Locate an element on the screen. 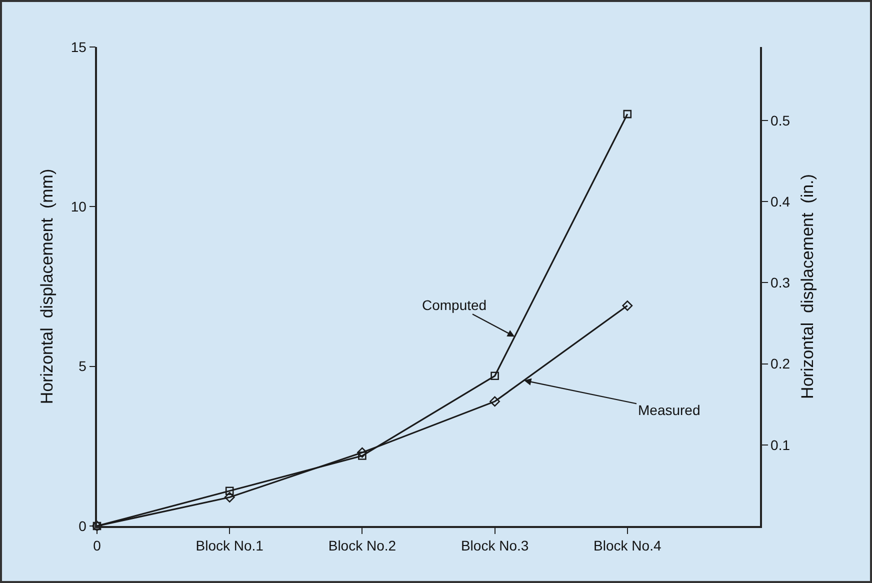  x-tick-label: Block No.1 is located at coordinates (230, 546).